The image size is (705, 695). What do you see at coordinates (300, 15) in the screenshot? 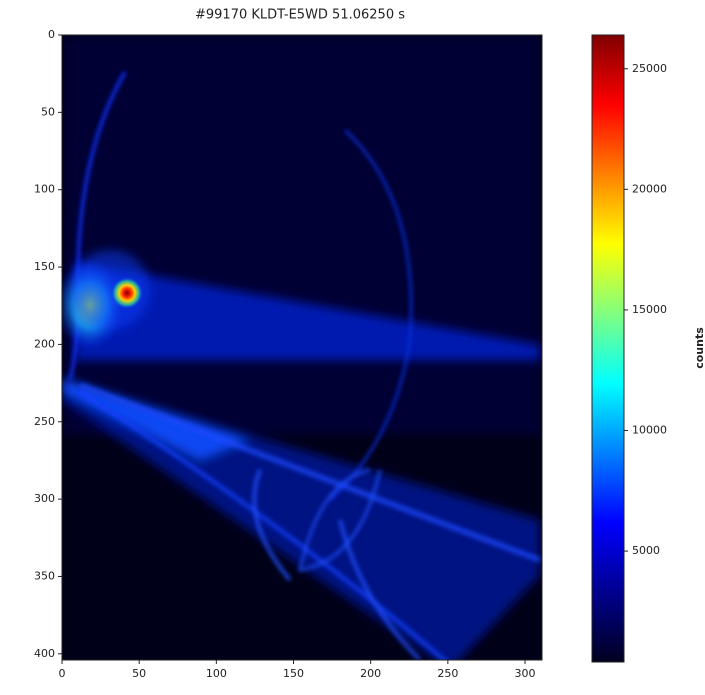
I see `chart-title: #99170 KLDT-E5WD 51.06250 s` at bounding box center [300, 15].